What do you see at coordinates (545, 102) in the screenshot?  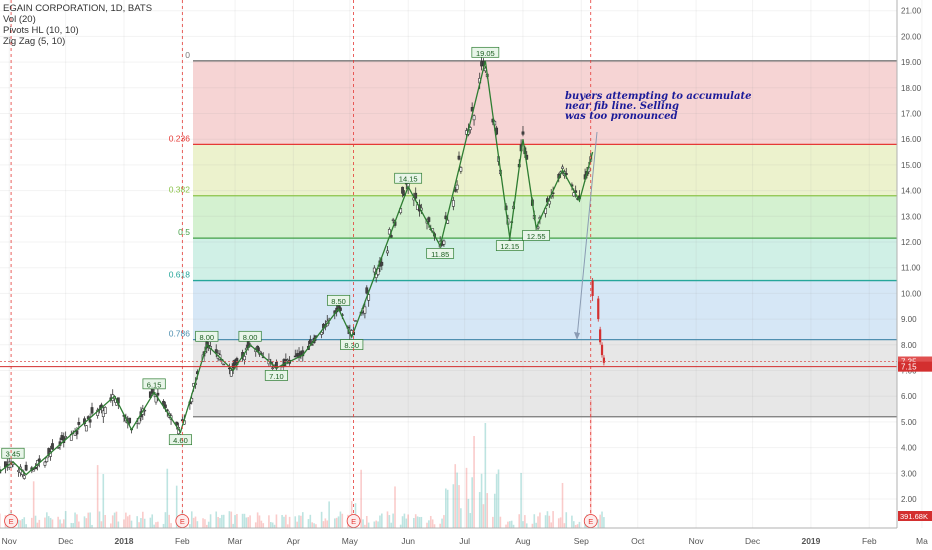 I see `fib-zone` at bounding box center [545, 102].